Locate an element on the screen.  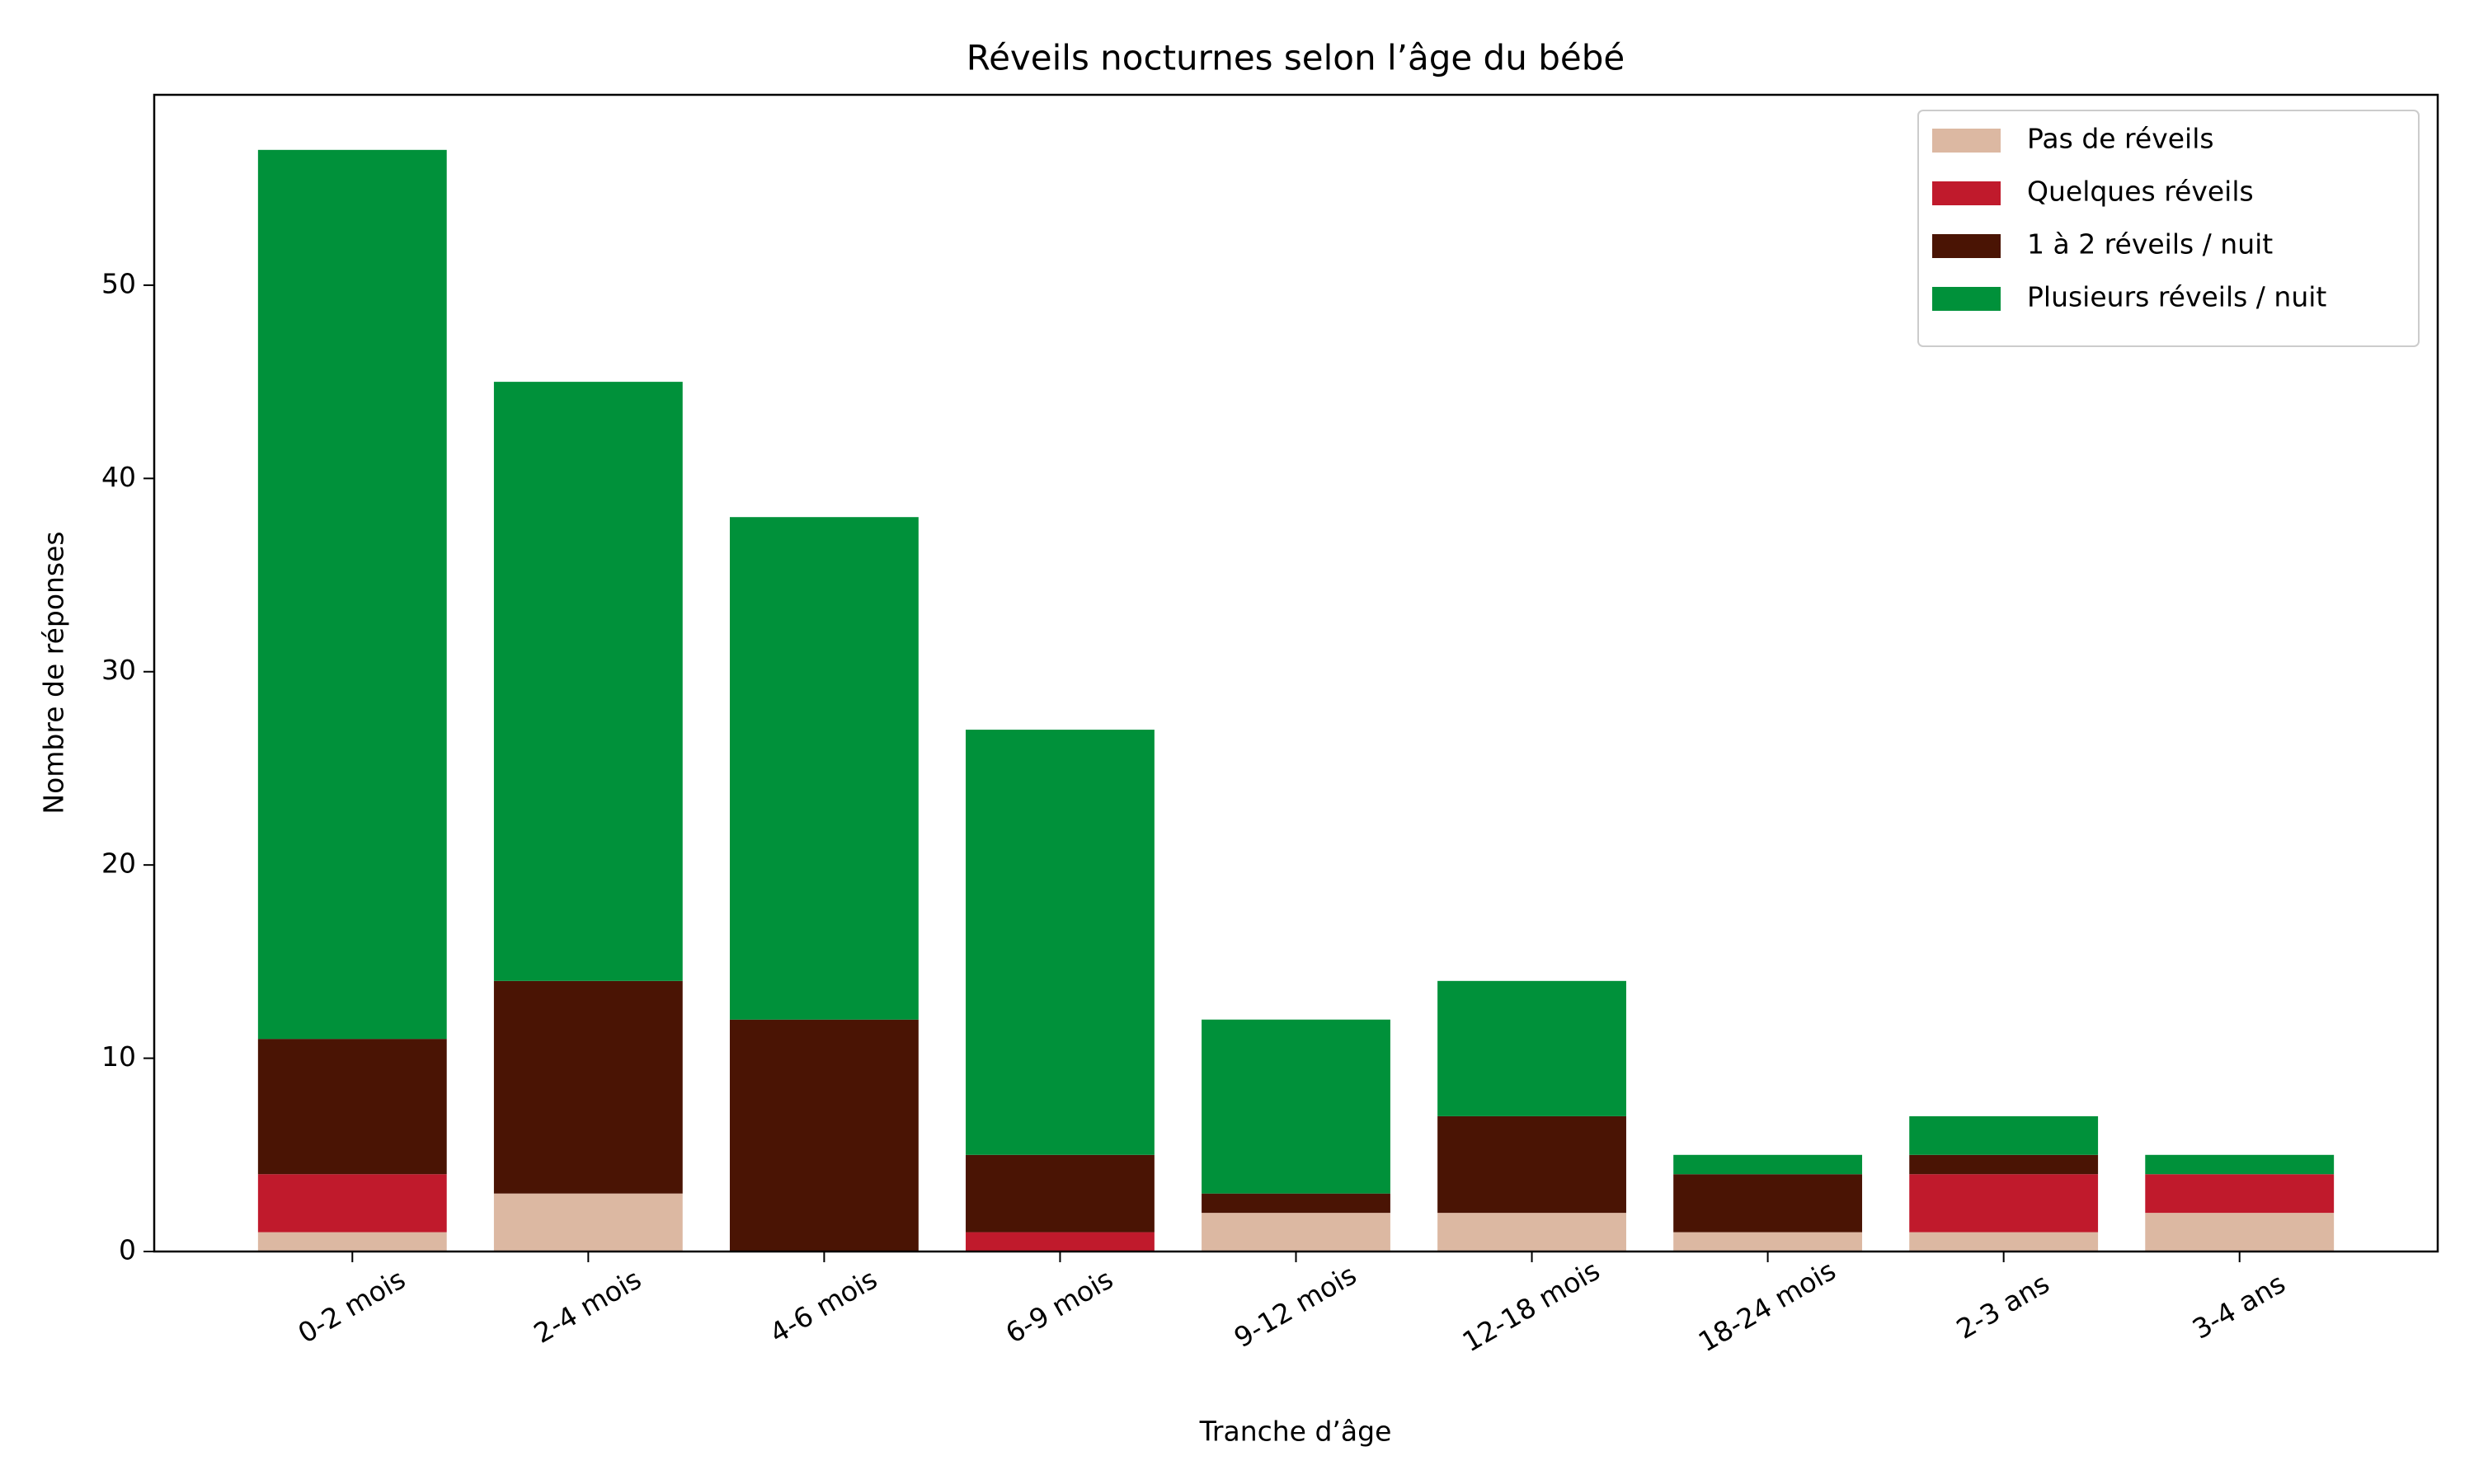
y-tick-label: 30 is located at coordinates (118, 670).